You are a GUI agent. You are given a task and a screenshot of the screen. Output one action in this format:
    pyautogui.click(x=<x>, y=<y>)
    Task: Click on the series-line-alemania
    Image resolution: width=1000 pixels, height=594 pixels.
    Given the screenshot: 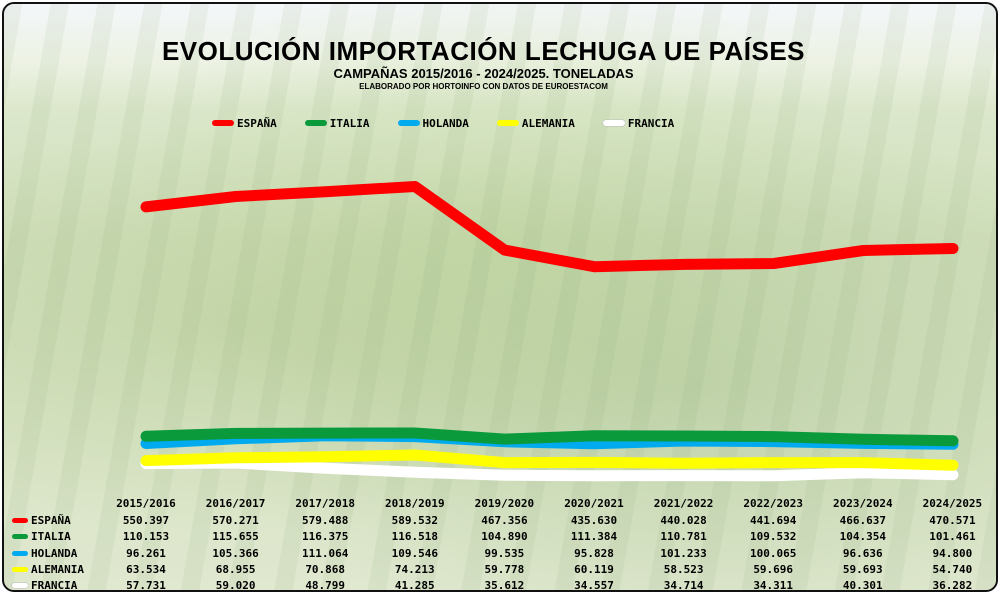 What is the action you would take?
    pyautogui.click(x=549, y=460)
    